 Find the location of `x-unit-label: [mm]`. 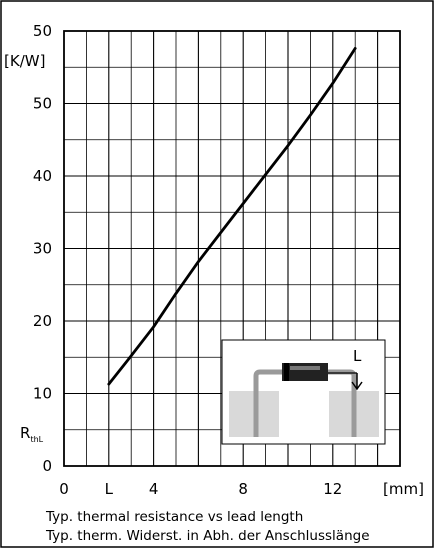

x-unit-label: [mm] is located at coordinates (403, 489).